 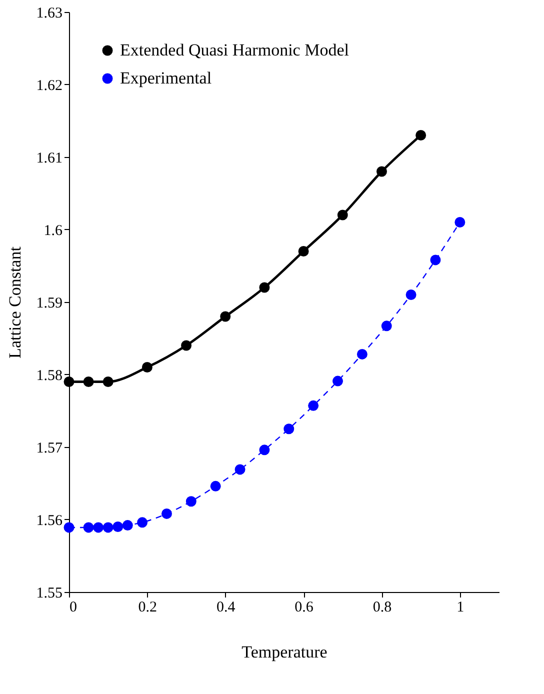 What do you see at coordinates (235, 50) in the screenshot?
I see `legend-label: Extended Quasi Harmonic Model` at bounding box center [235, 50].